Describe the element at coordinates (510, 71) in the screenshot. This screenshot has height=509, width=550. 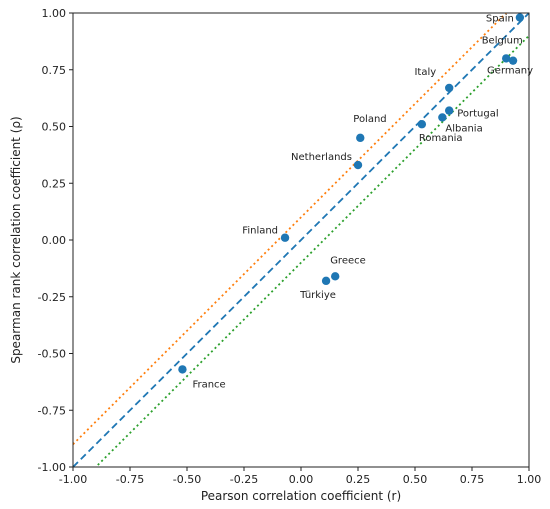
I see `point-label-germany: Germany` at that location.